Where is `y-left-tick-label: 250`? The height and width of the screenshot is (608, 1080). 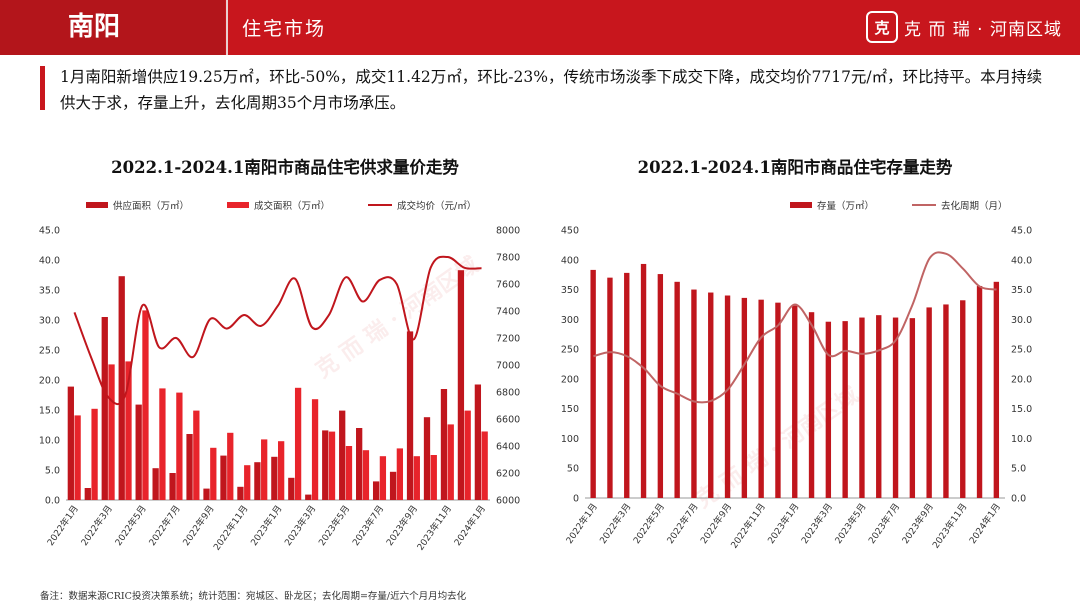
y-left-tick-label: 250 is located at coordinates (570, 350).